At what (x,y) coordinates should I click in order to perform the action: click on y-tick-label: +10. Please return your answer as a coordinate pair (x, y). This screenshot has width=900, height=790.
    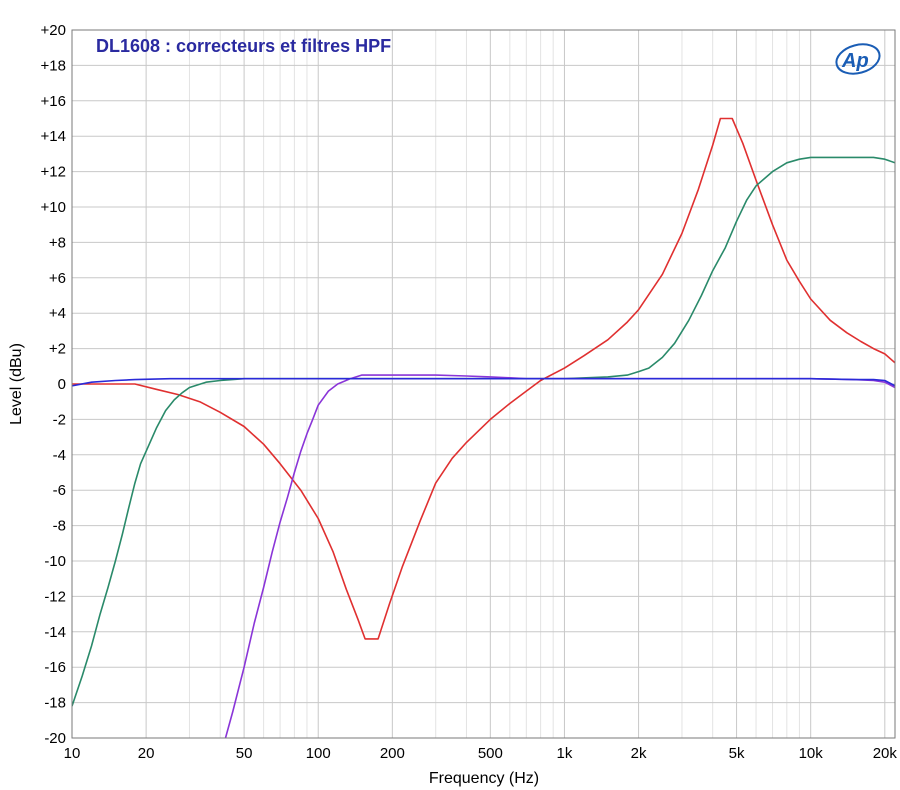
    Looking at the image, I should click on (53, 207).